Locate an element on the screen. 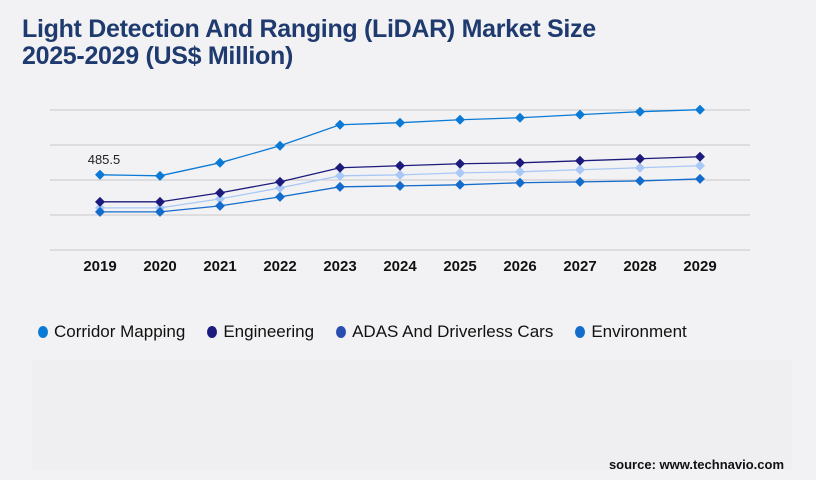 This screenshot has width=816, height=480. legend-item: Environment is located at coordinates (631, 332).